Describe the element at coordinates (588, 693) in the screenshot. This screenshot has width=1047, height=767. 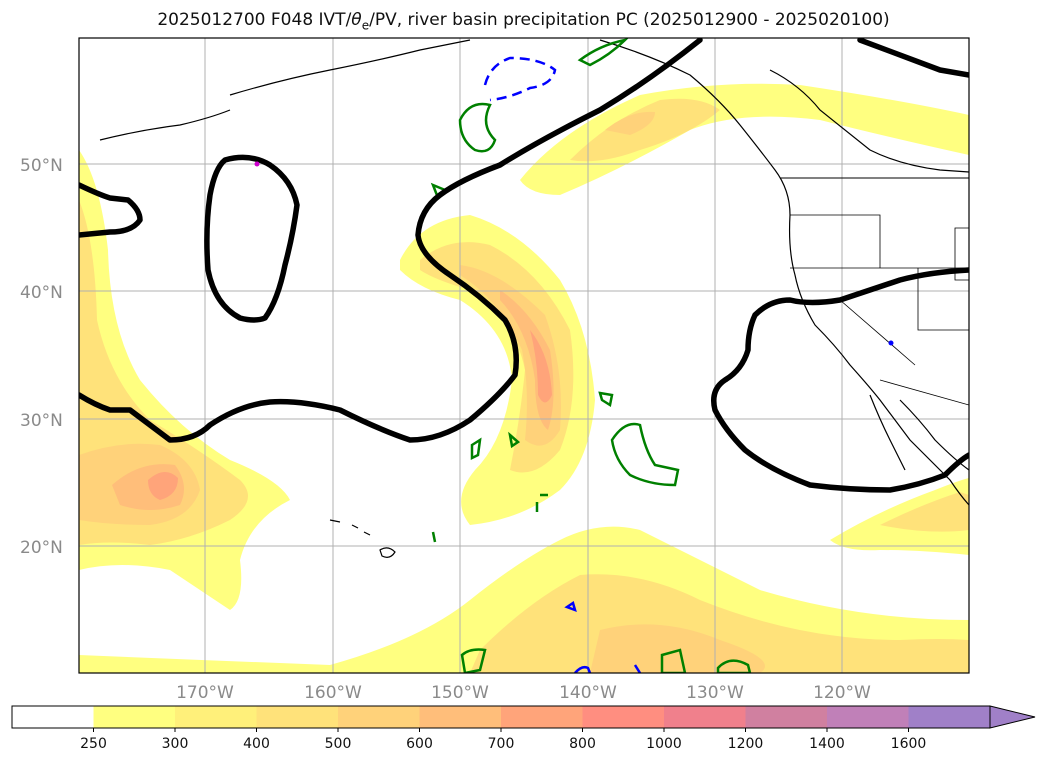
I see `lon-label-140w: 140°W` at that location.